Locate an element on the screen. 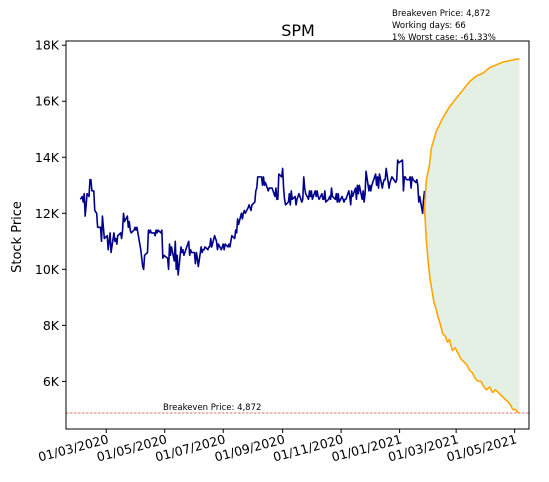 This screenshot has width=549, height=482. y-axis-label: Stock Price is located at coordinates (17, 237).